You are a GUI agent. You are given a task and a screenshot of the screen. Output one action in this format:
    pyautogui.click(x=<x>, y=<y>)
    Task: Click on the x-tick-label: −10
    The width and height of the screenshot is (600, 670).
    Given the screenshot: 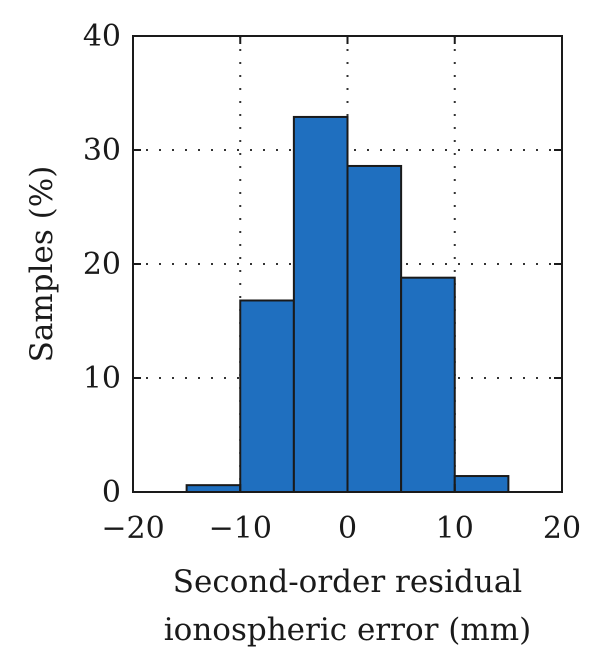 What is the action you would take?
    pyautogui.click(x=240, y=528)
    